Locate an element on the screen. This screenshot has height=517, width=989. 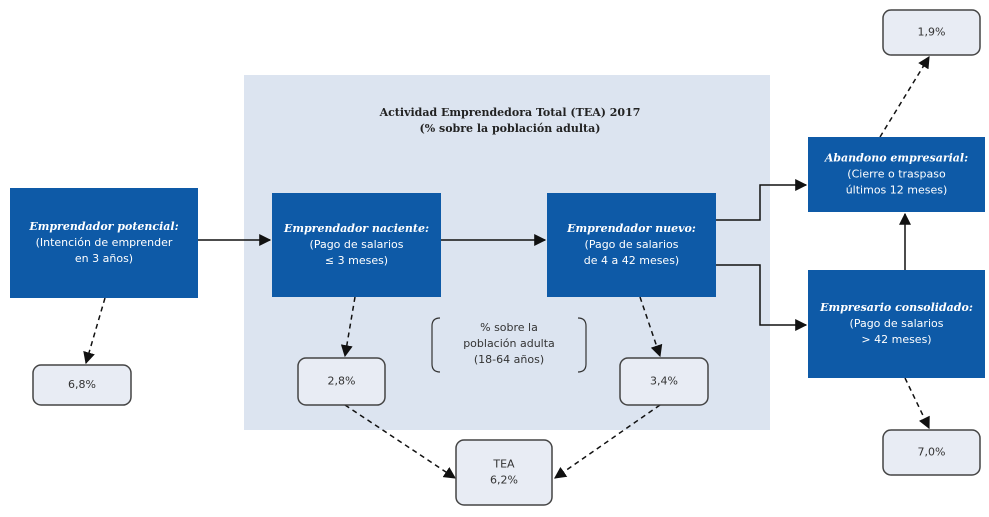
stage-text: ≤ 3 meses) is located at coordinates (356, 260).